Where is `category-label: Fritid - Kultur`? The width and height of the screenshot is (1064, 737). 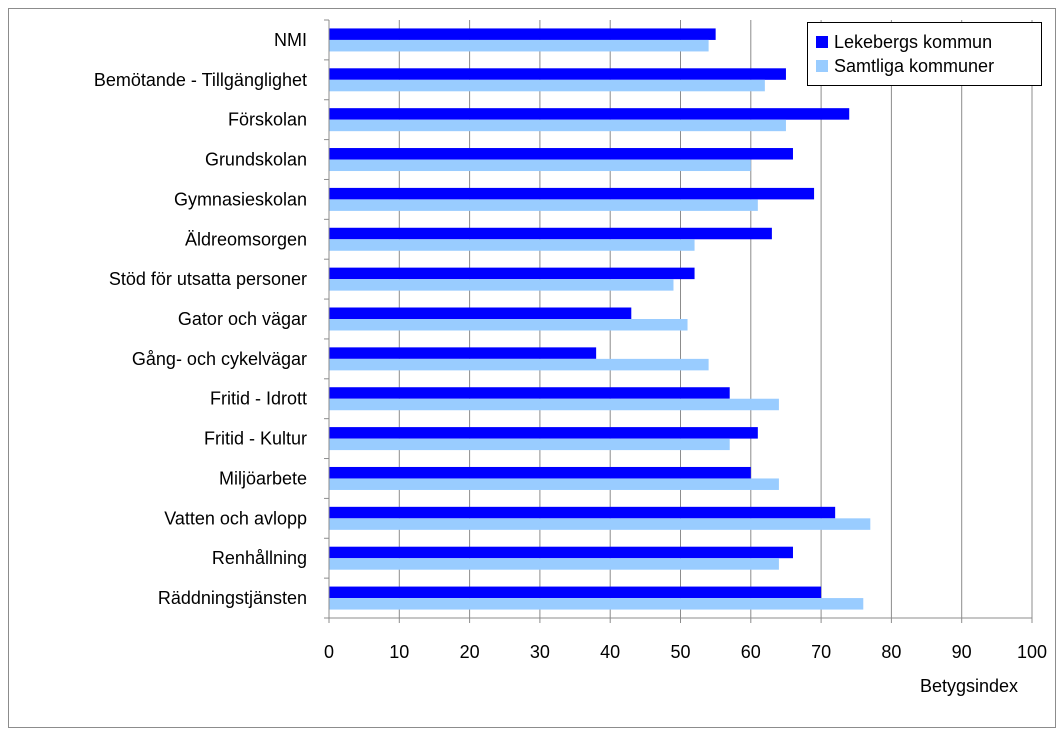
category-label: Fritid - Kultur is located at coordinates (255, 439).